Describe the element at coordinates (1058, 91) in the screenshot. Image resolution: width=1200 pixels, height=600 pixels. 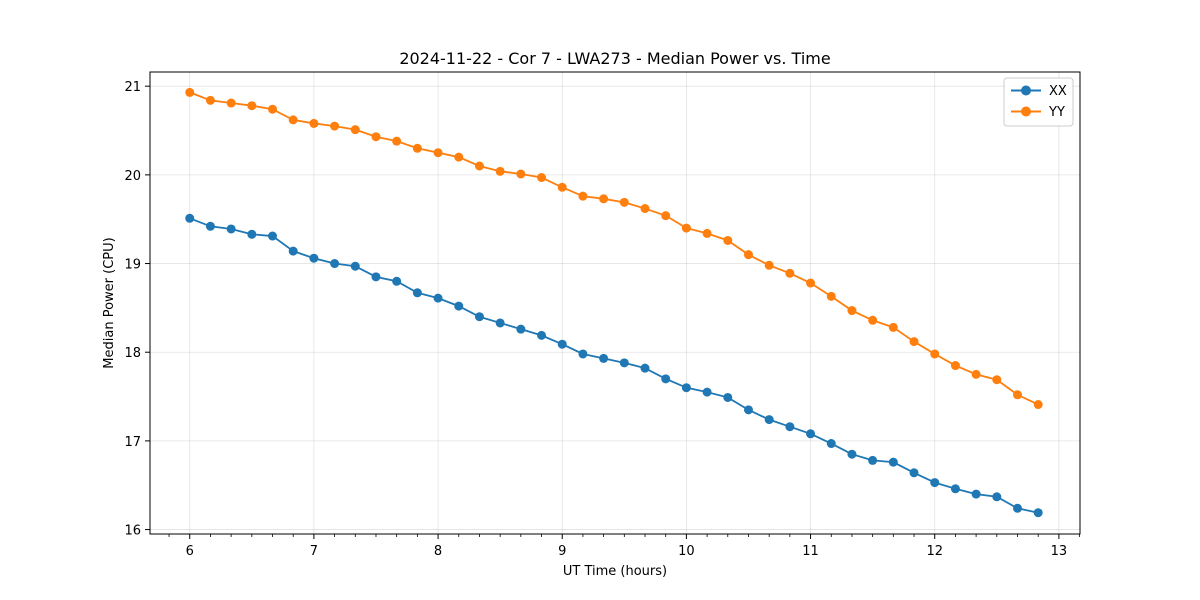
I see `legend-label-xx: XX` at that location.